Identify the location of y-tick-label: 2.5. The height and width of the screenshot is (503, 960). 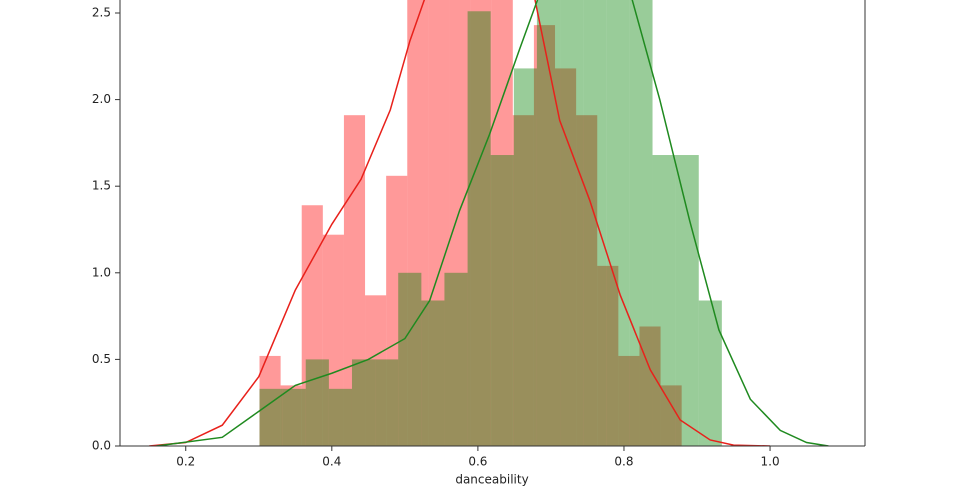
(101, 12).